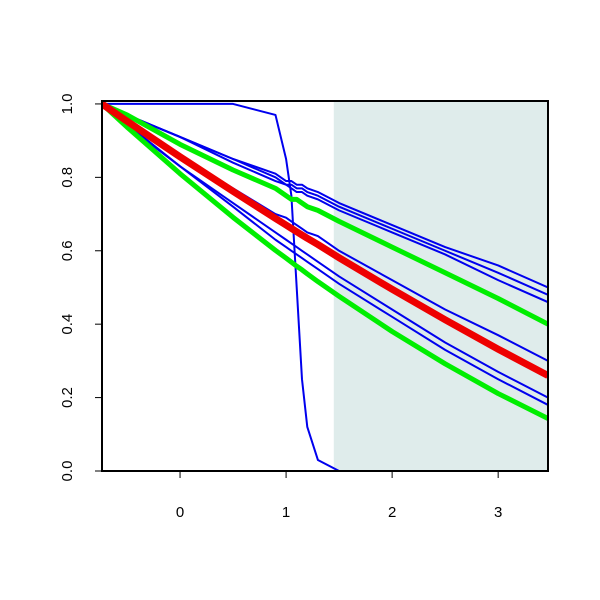  What do you see at coordinates (180, 512) in the screenshot?
I see `x-tick-label: 0` at bounding box center [180, 512].